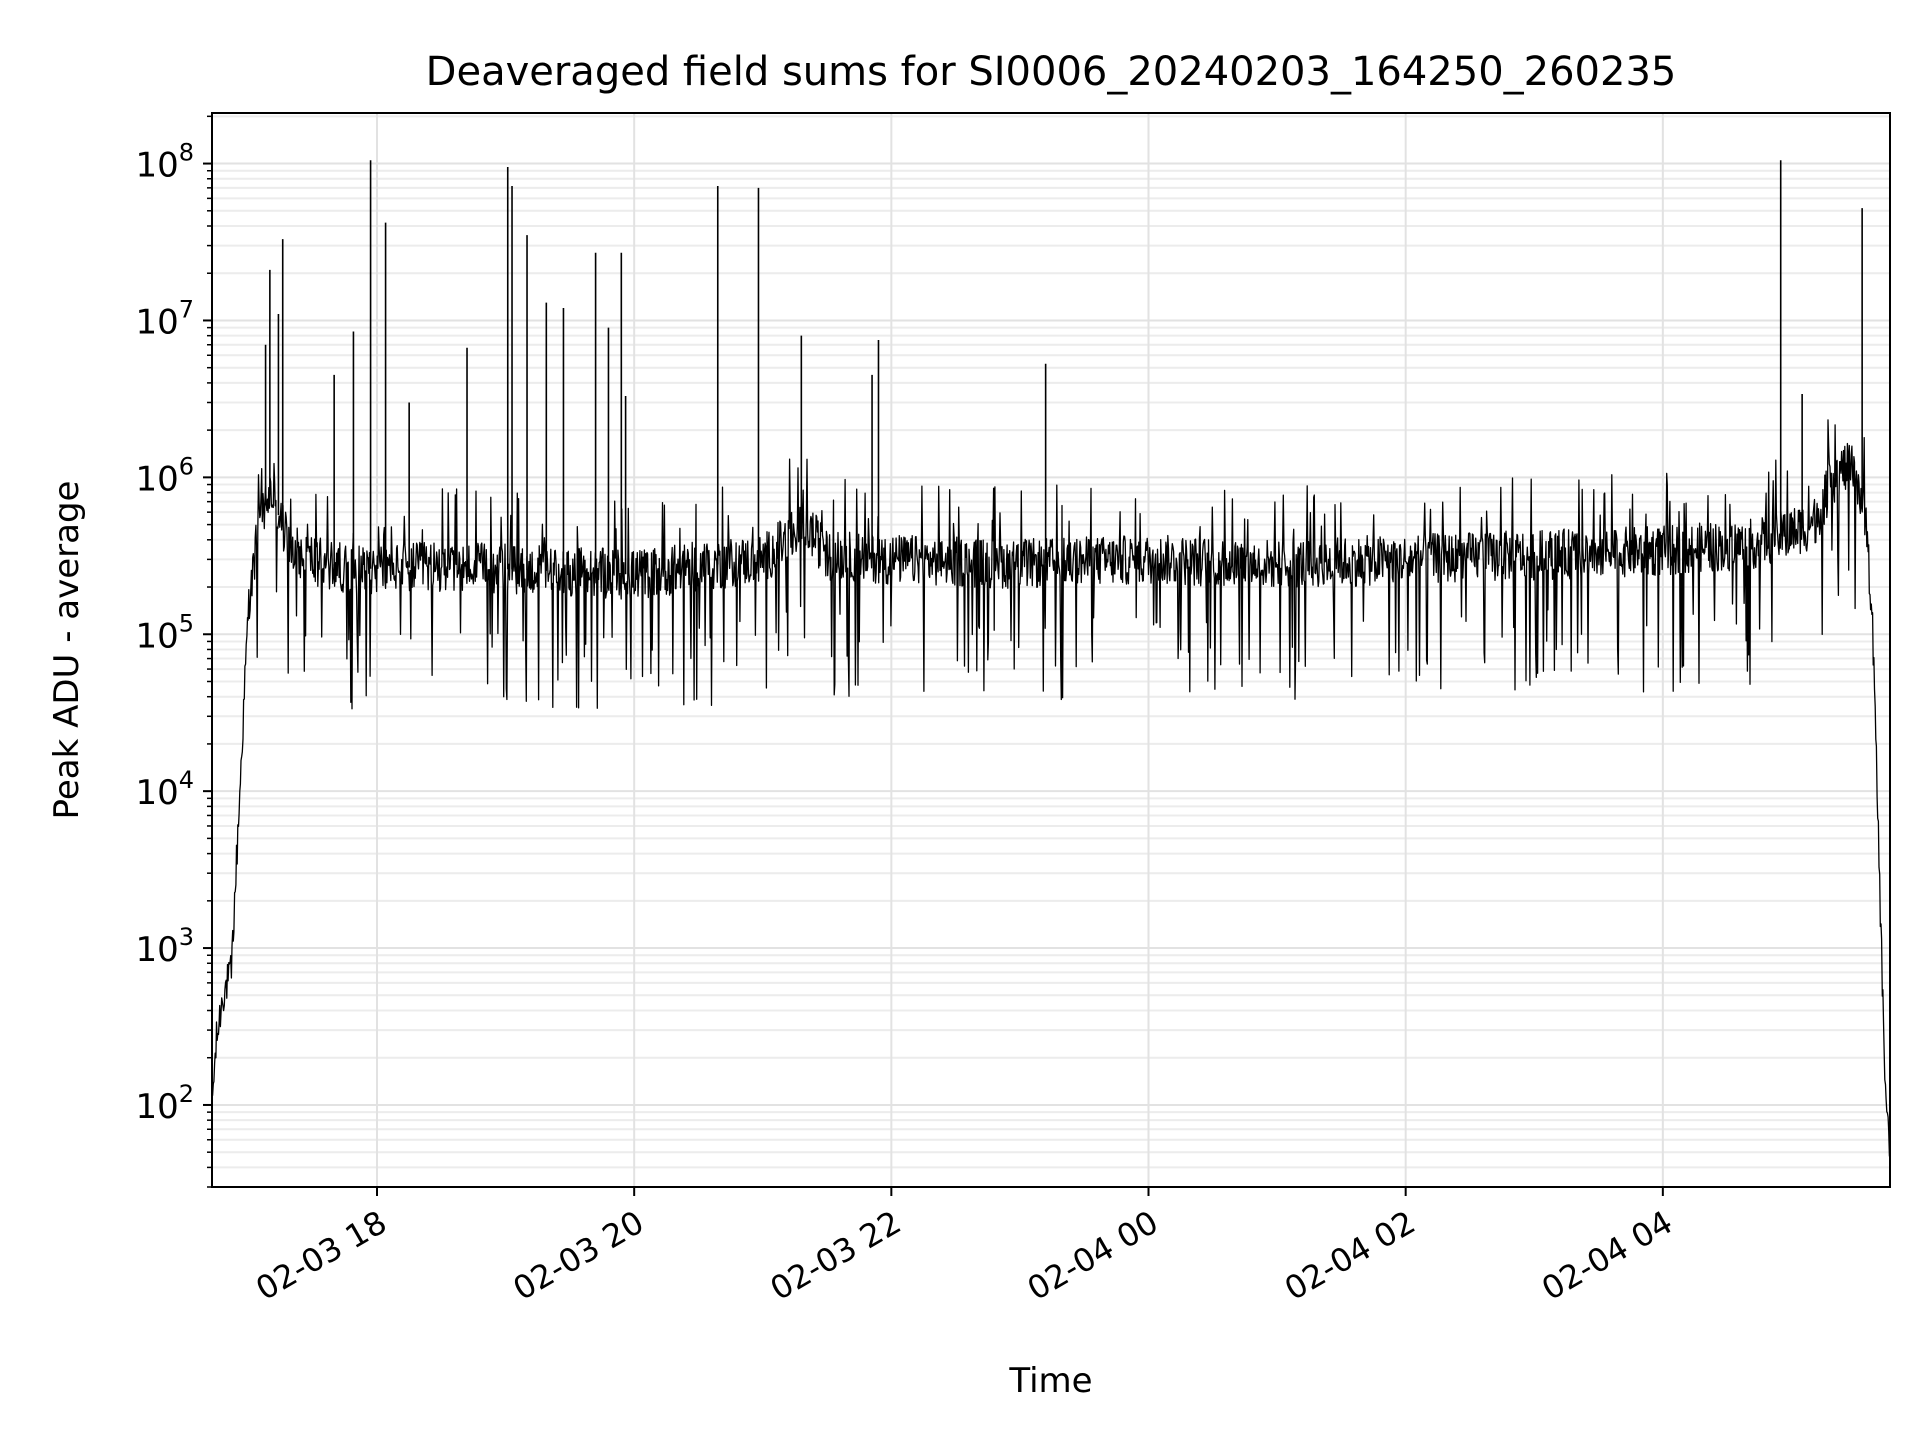  I want to click on y-tick-label: 10⁸, so click(164, 162).